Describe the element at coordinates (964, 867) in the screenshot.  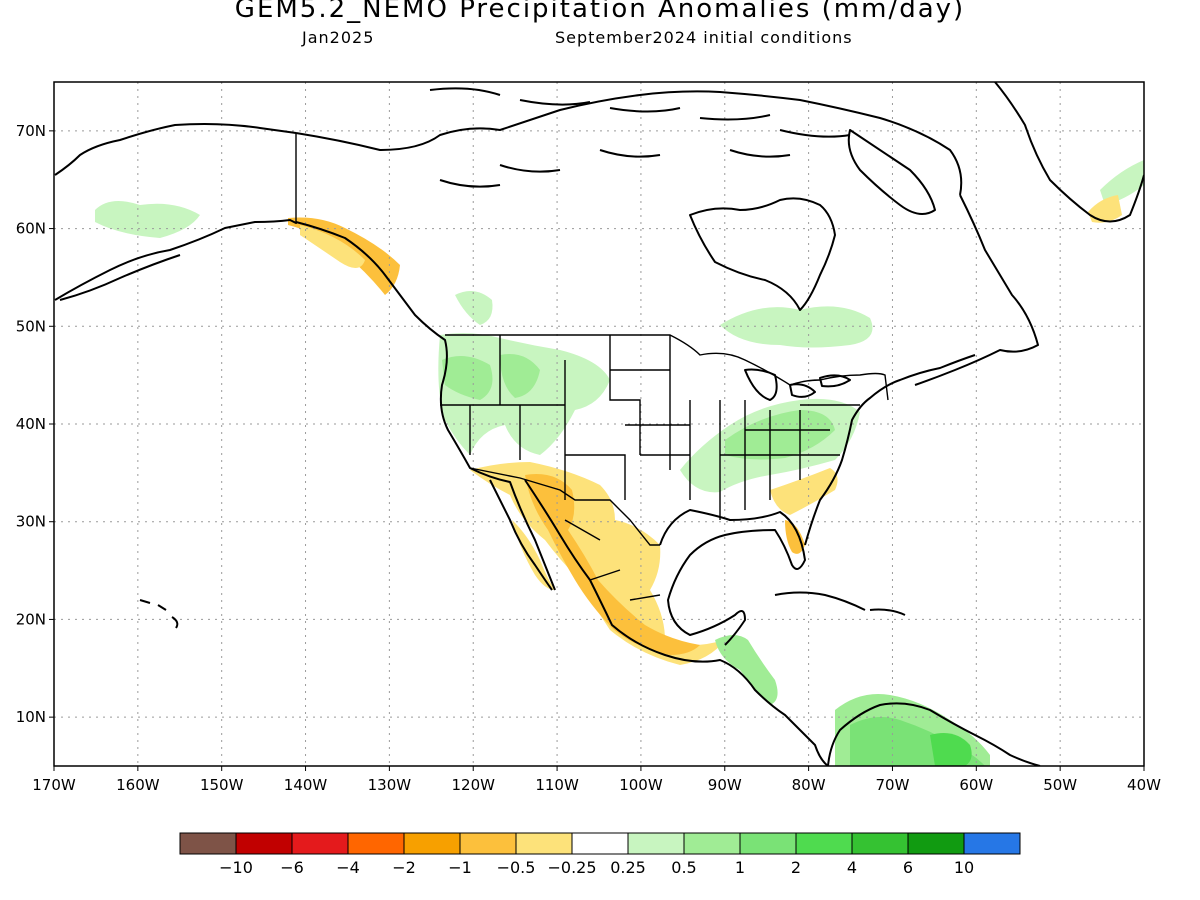
I see `colorbar-label: 10` at that location.